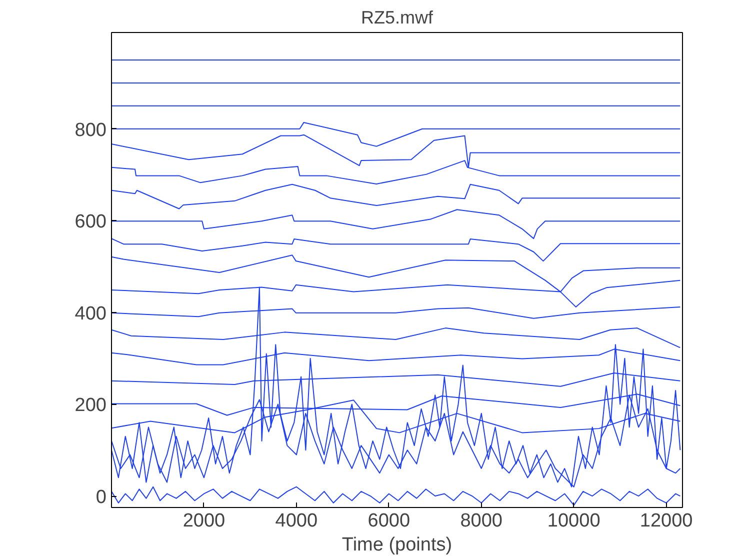 The image size is (751, 558). What do you see at coordinates (397, 545) in the screenshot?
I see `x-axis-title: Time (points)` at bounding box center [397, 545].